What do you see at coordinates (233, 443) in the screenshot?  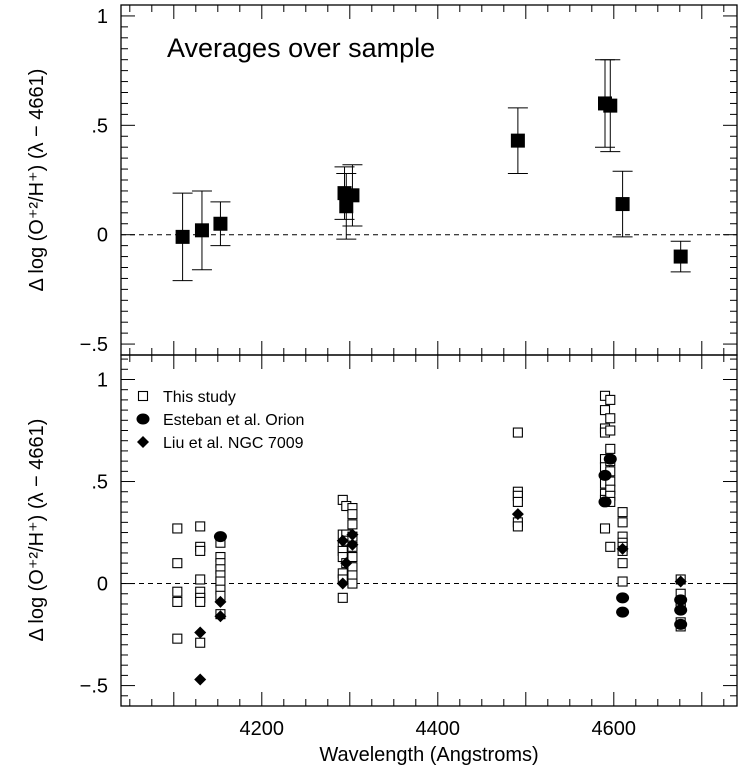 I see `legend-label: Liu et al. NGC 7009` at bounding box center [233, 443].